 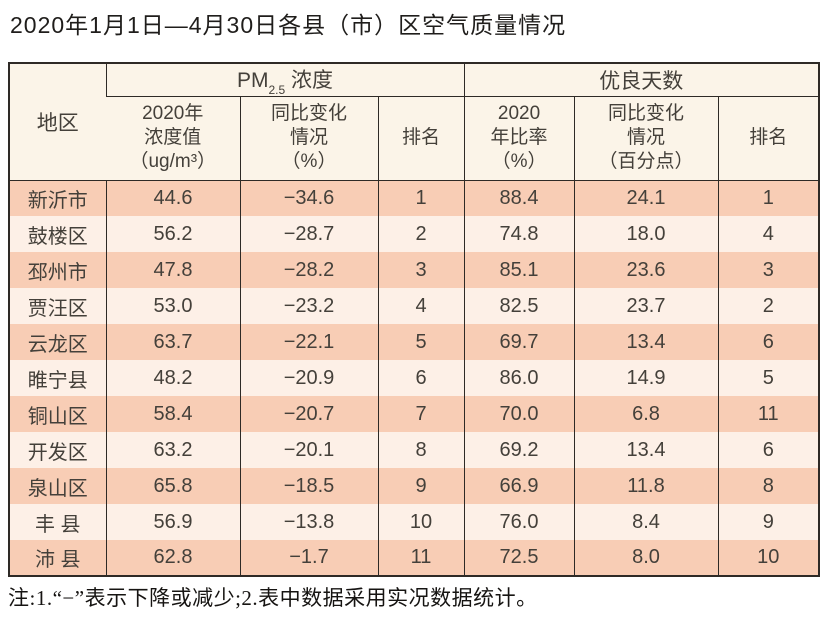 What do you see at coordinates (421, 198) in the screenshot?
I see `pm-rank-cell: 1` at bounding box center [421, 198].